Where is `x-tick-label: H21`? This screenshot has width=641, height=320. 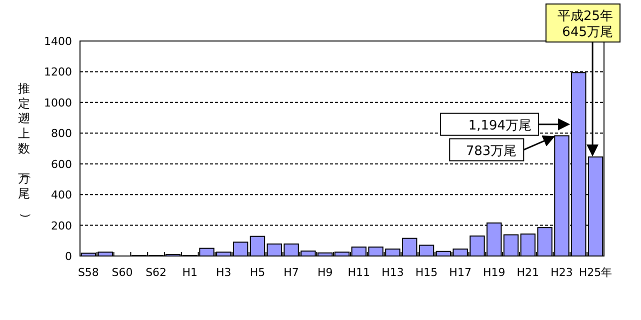 x-tick-label: H21 is located at coordinates (528, 272).